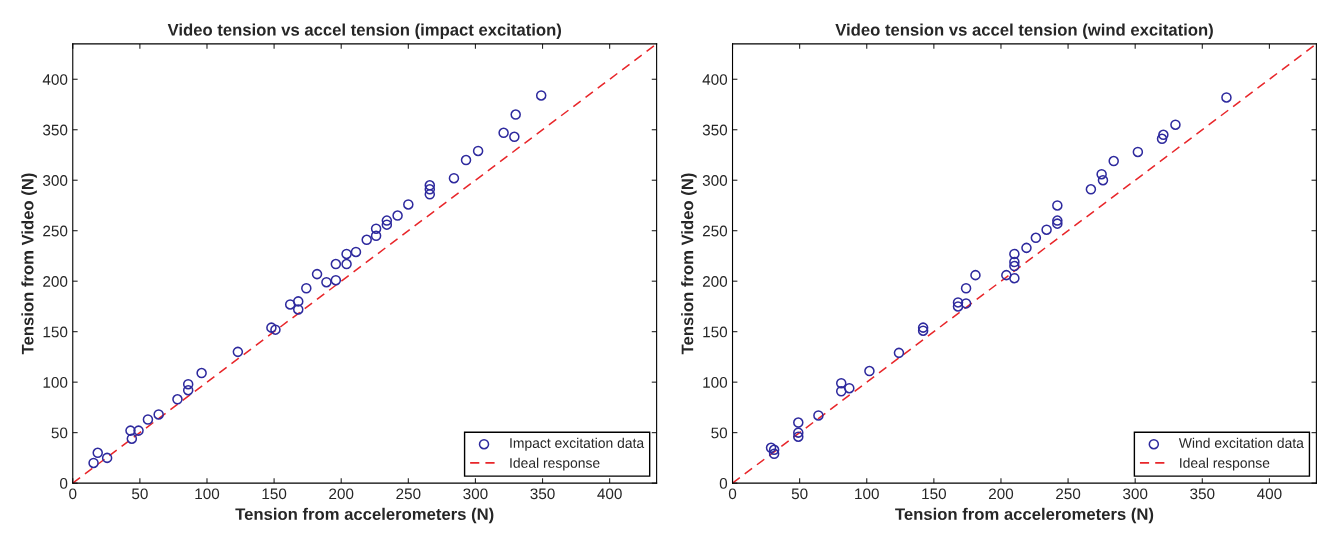  Describe the element at coordinates (1241, 442) in the screenshot. I see `legend-label: Wind excitation data` at that location.